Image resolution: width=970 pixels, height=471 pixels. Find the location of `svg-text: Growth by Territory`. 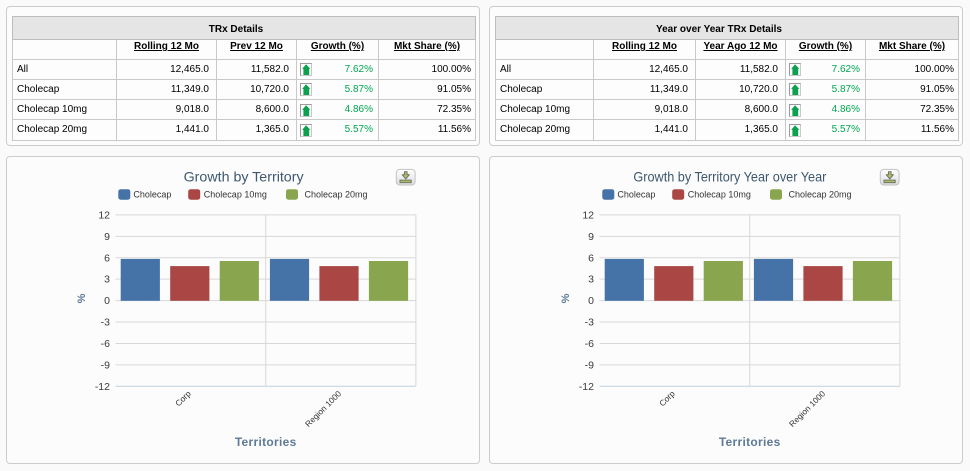

svg-text: Growth by Territory is located at coordinates (244, 177).